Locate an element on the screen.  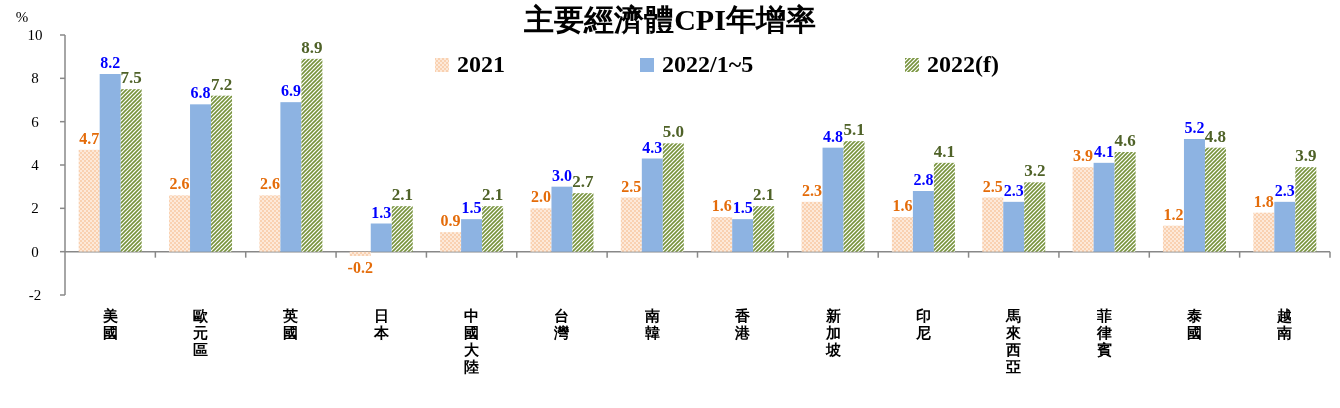
data-label: 5.0 is located at coordinates (673, 132).